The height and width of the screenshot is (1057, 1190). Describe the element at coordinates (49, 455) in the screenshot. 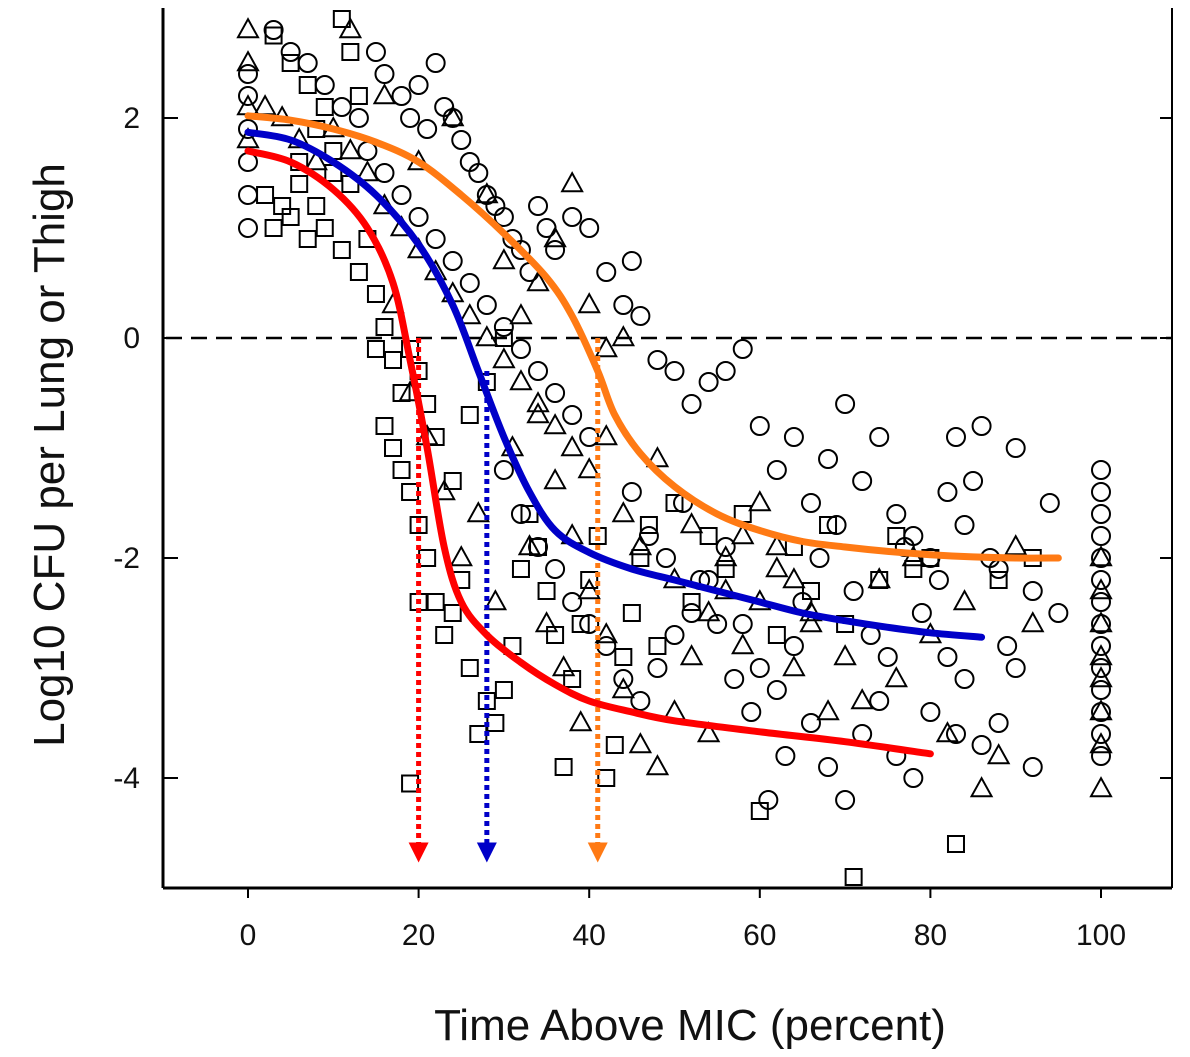

I see `y-axis-title: Log10 CFU per Lung or Thigh` at that location.